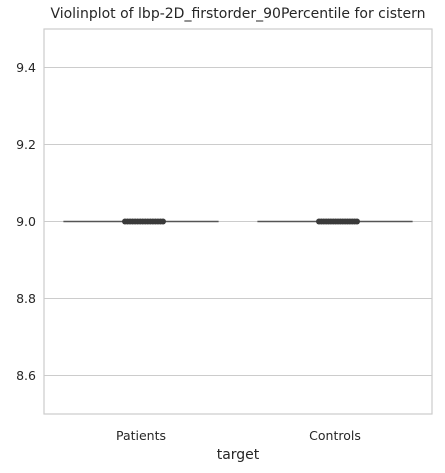 Image resolution: width=445 pixels, height=473 pixels. What do you see at coordinates (238, 435) in the screenshot?
I see `x-tick-labels: Patients Controls` at bounding box center [238, 435].